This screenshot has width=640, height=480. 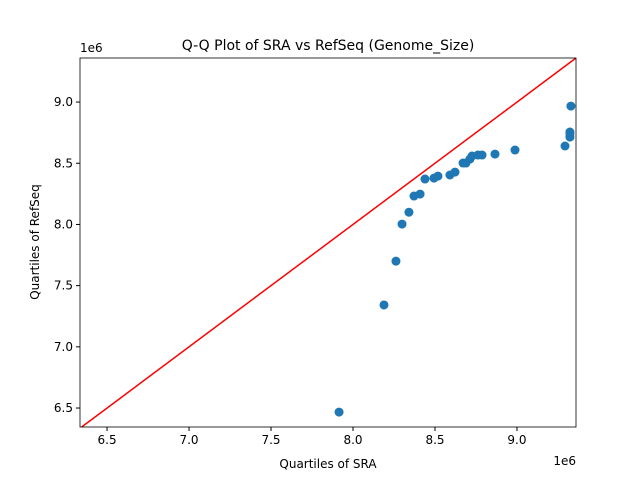 What do you see at coordinates (63, 102) in the screenshot?
I see `y-tick-label: 9.0` at bounding box center [63, 102].